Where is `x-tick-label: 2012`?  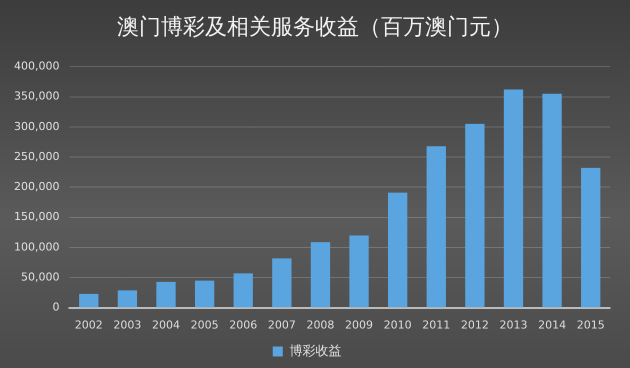
x-tick-label: 2012 is located at coordinates (474, 325).